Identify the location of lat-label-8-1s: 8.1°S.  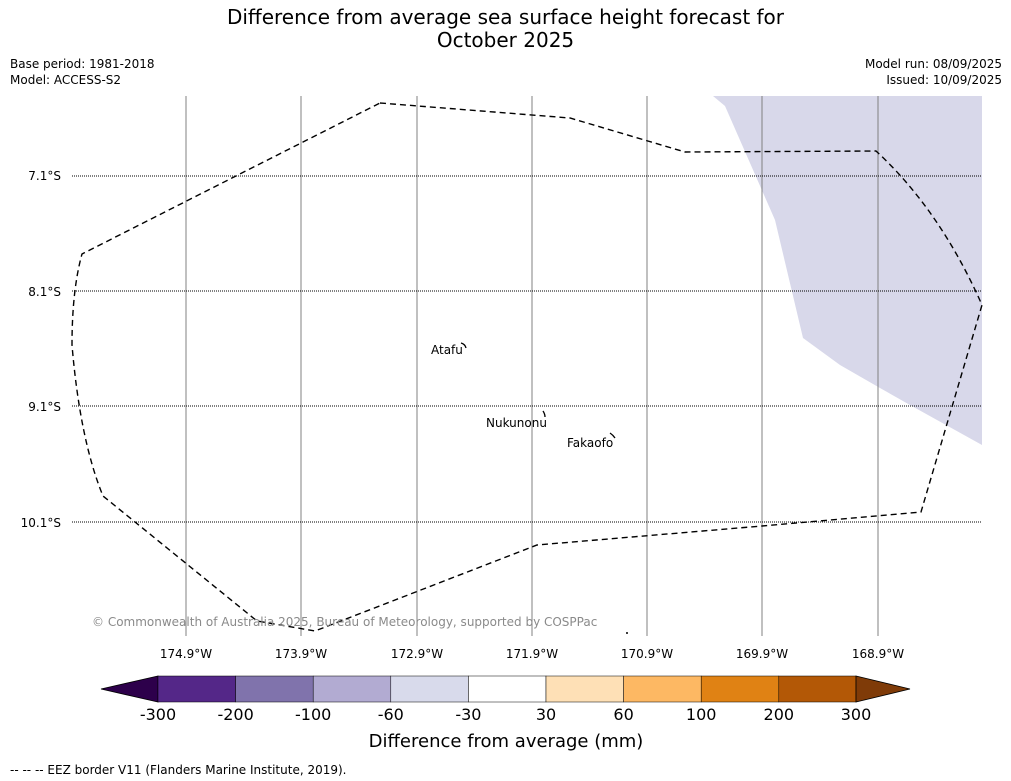
(44, 292).